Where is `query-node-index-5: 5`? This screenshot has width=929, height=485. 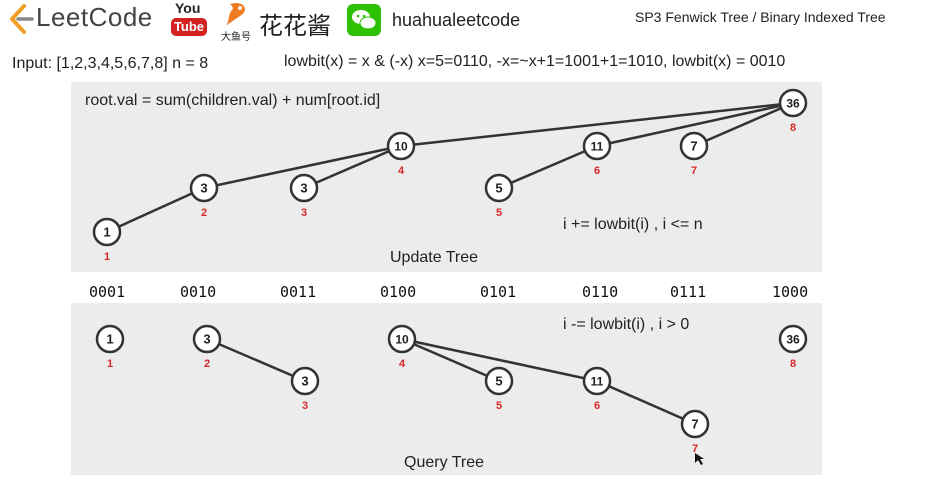 query-node-index-5: 5 is located at coordinates (499, 406).